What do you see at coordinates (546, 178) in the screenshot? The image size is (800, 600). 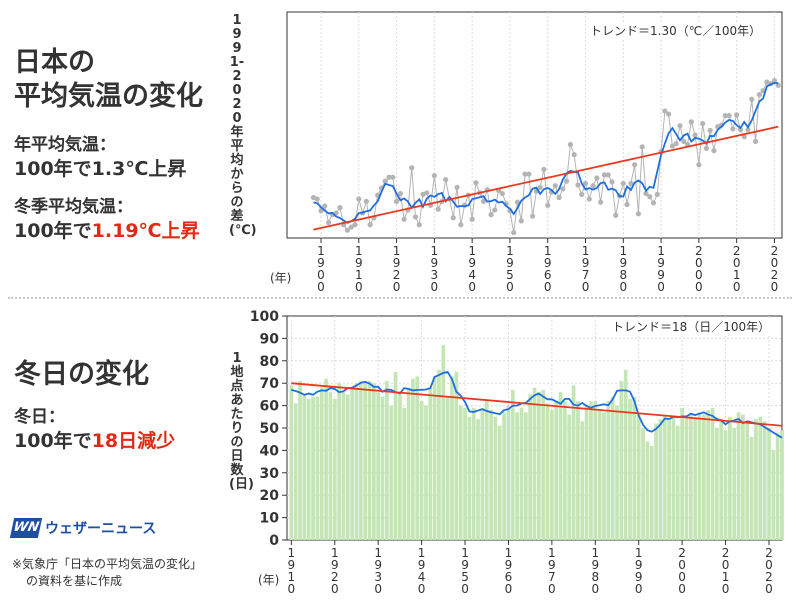 I see `temperature-trend-line` at bounding box center [546, 178].